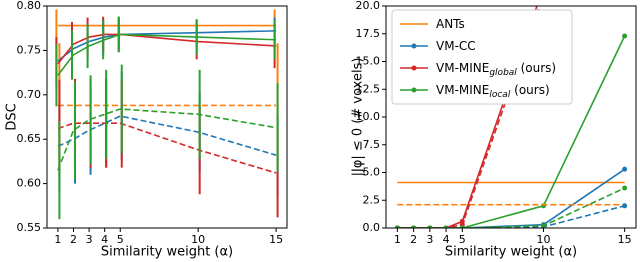 This screenshot has height=262, width=640. I want to click on legend-label: ANTs, so click(450, 24).